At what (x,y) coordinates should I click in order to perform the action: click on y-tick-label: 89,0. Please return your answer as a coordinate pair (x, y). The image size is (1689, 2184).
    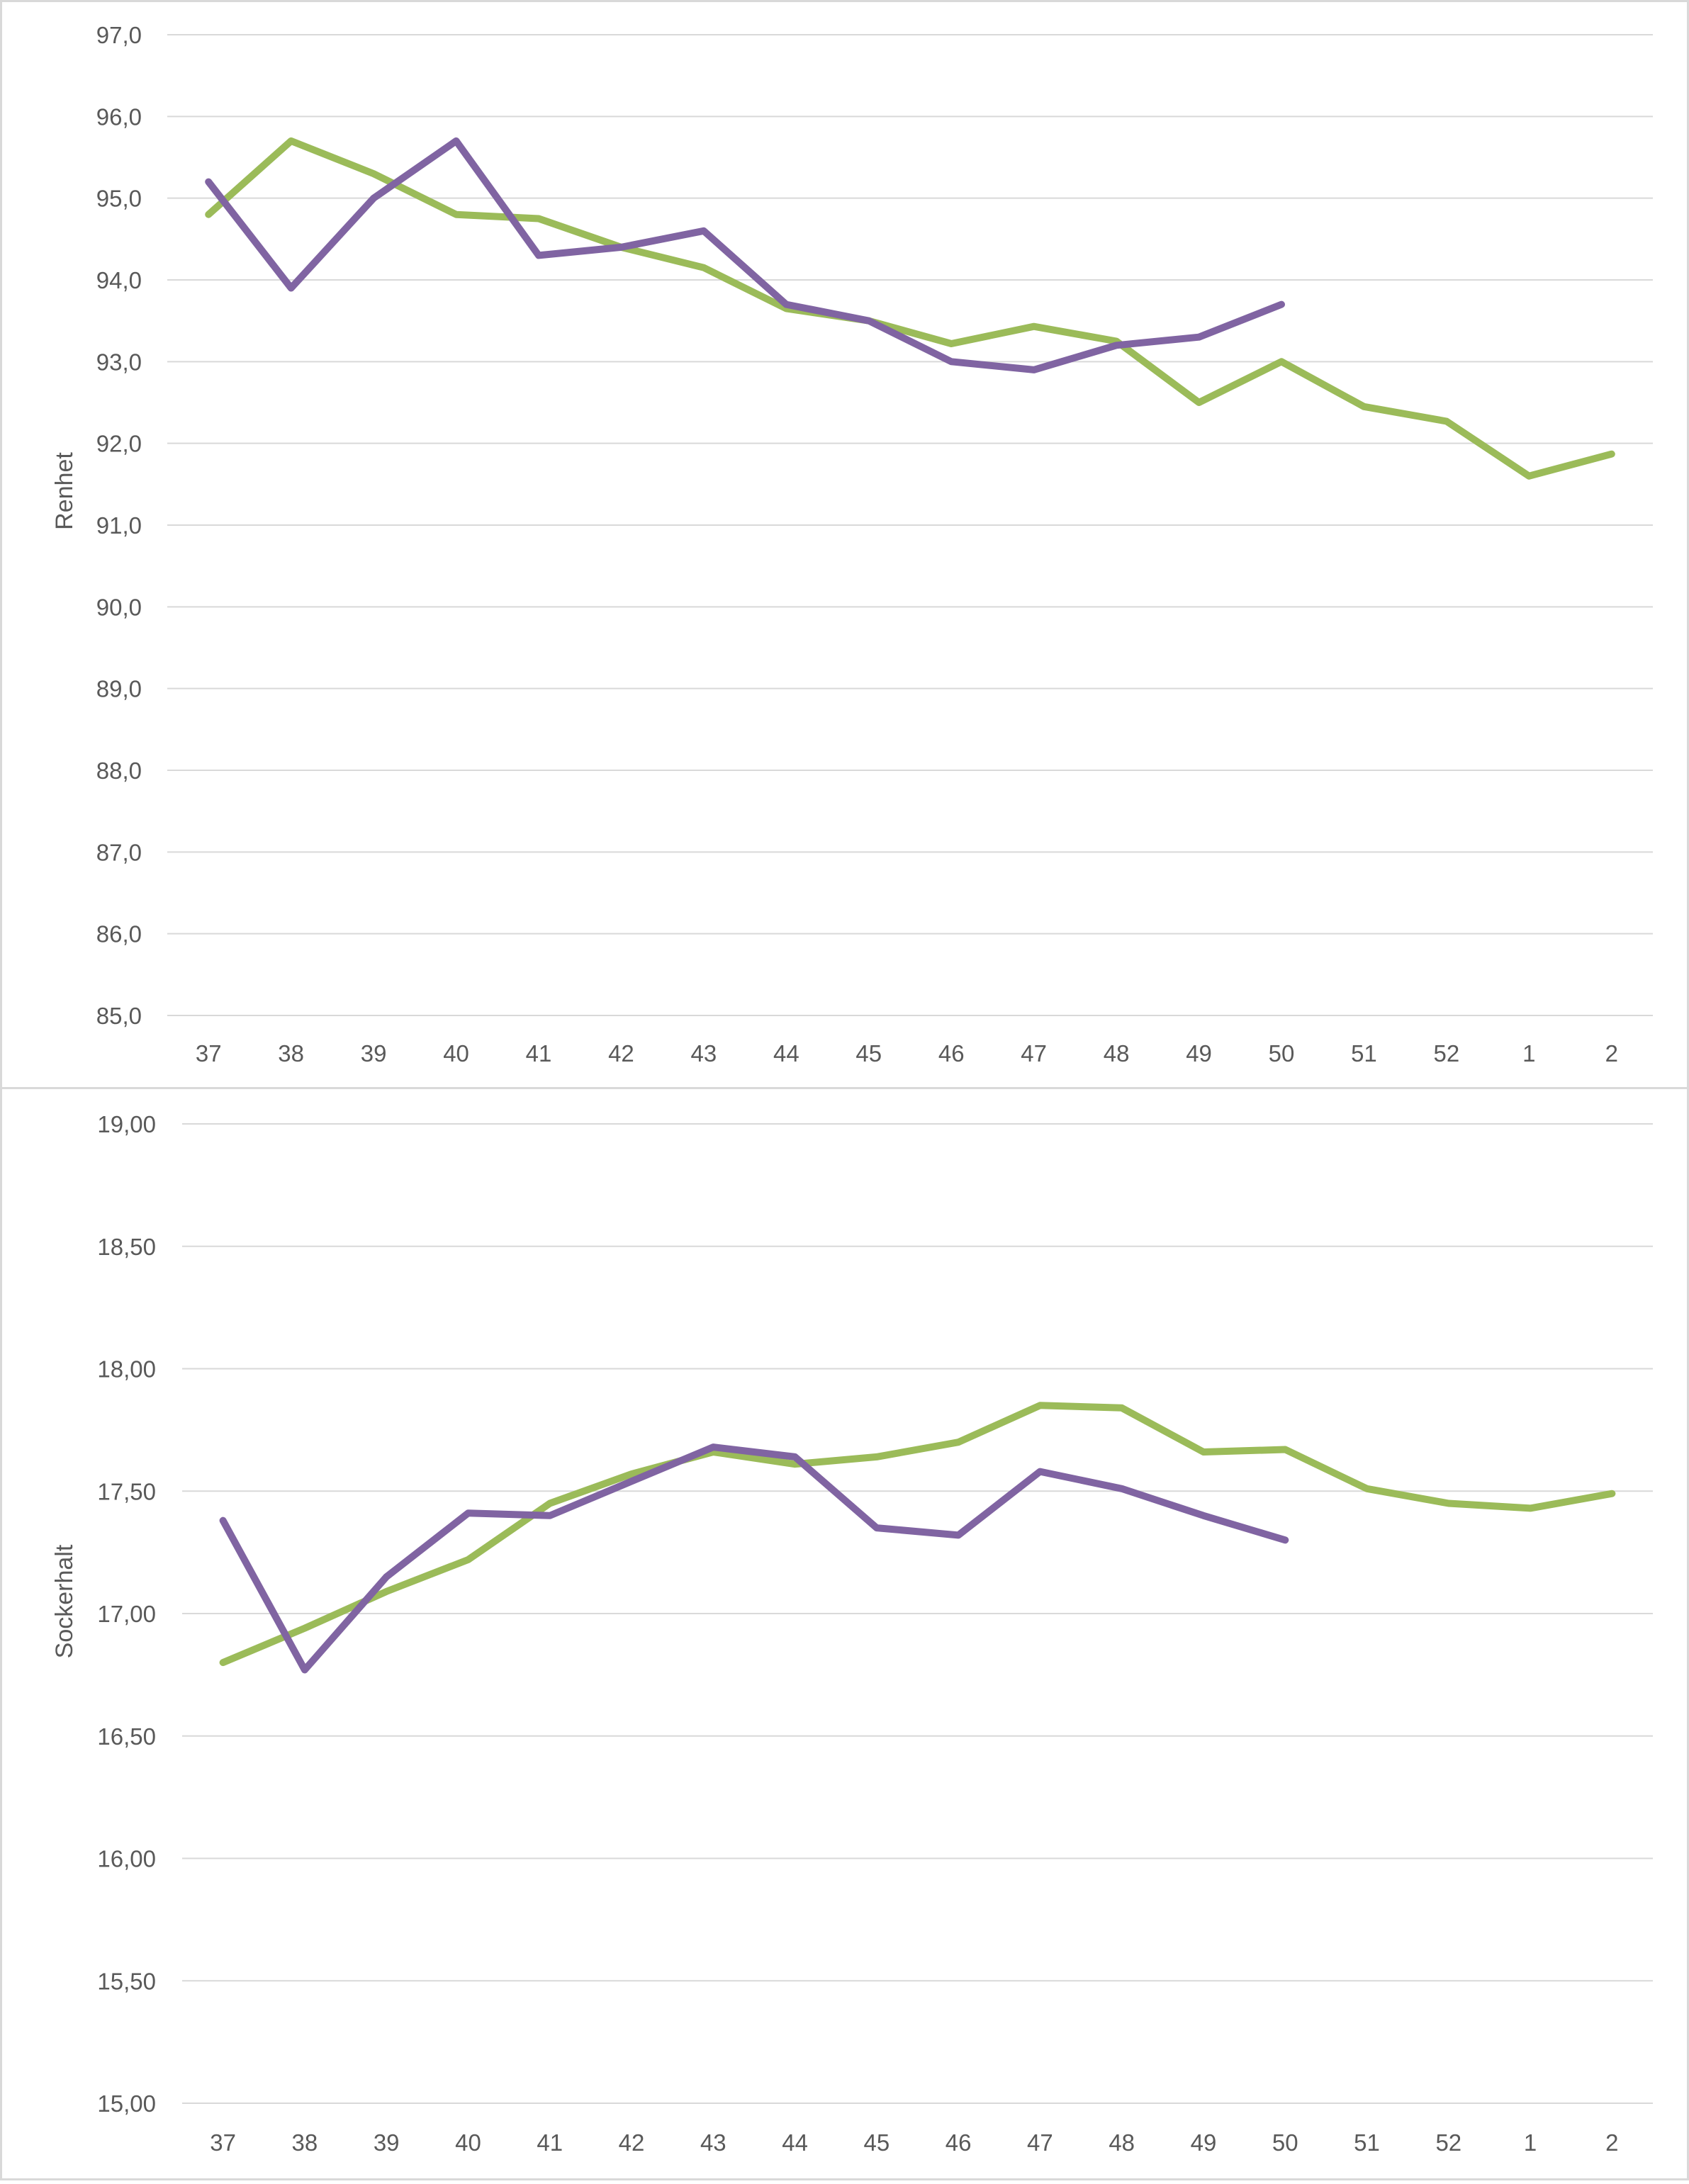
    Looking at the image, I should click on (119, 689).